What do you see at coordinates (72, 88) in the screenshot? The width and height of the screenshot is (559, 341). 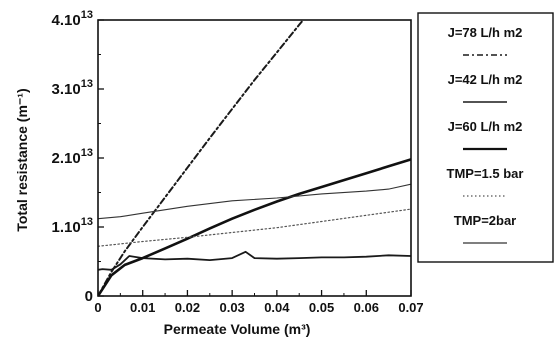 I see `y-tick-label: 3.1013` at bounding box center [72, 88].